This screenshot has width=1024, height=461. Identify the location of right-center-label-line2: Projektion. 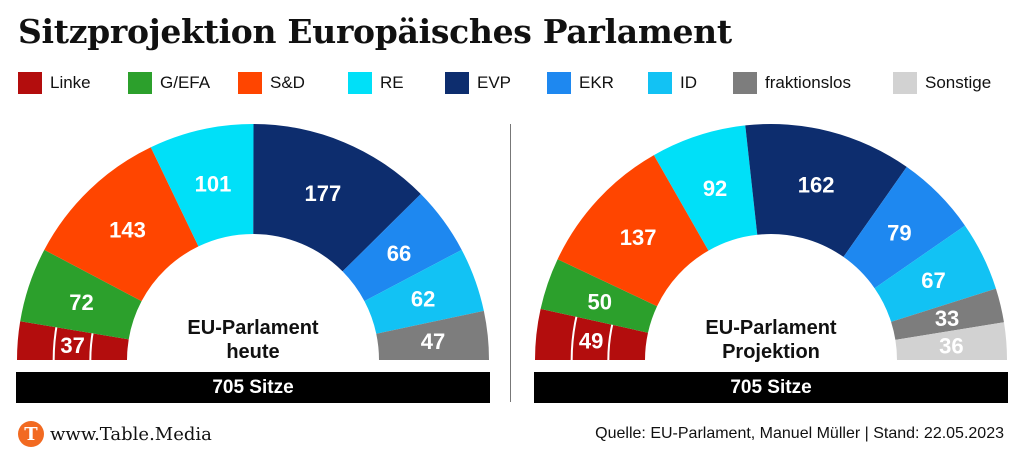
(771, 352).